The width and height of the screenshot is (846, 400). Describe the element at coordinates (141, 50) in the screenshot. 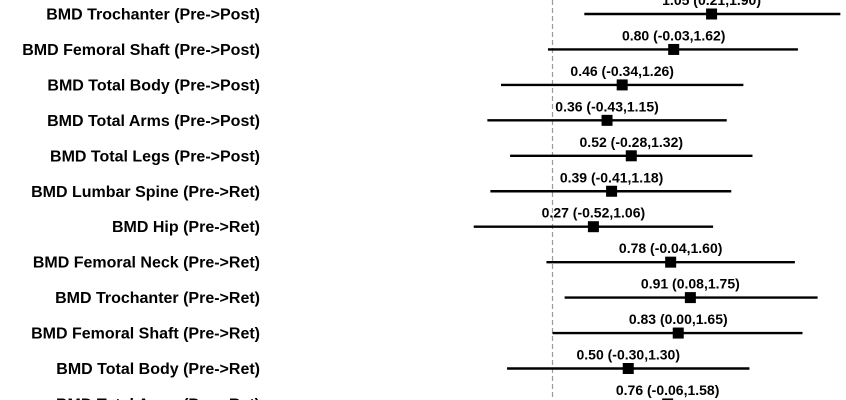

I see `row-label: BMD Femoral Shaft (Pre->Post)` at that location.